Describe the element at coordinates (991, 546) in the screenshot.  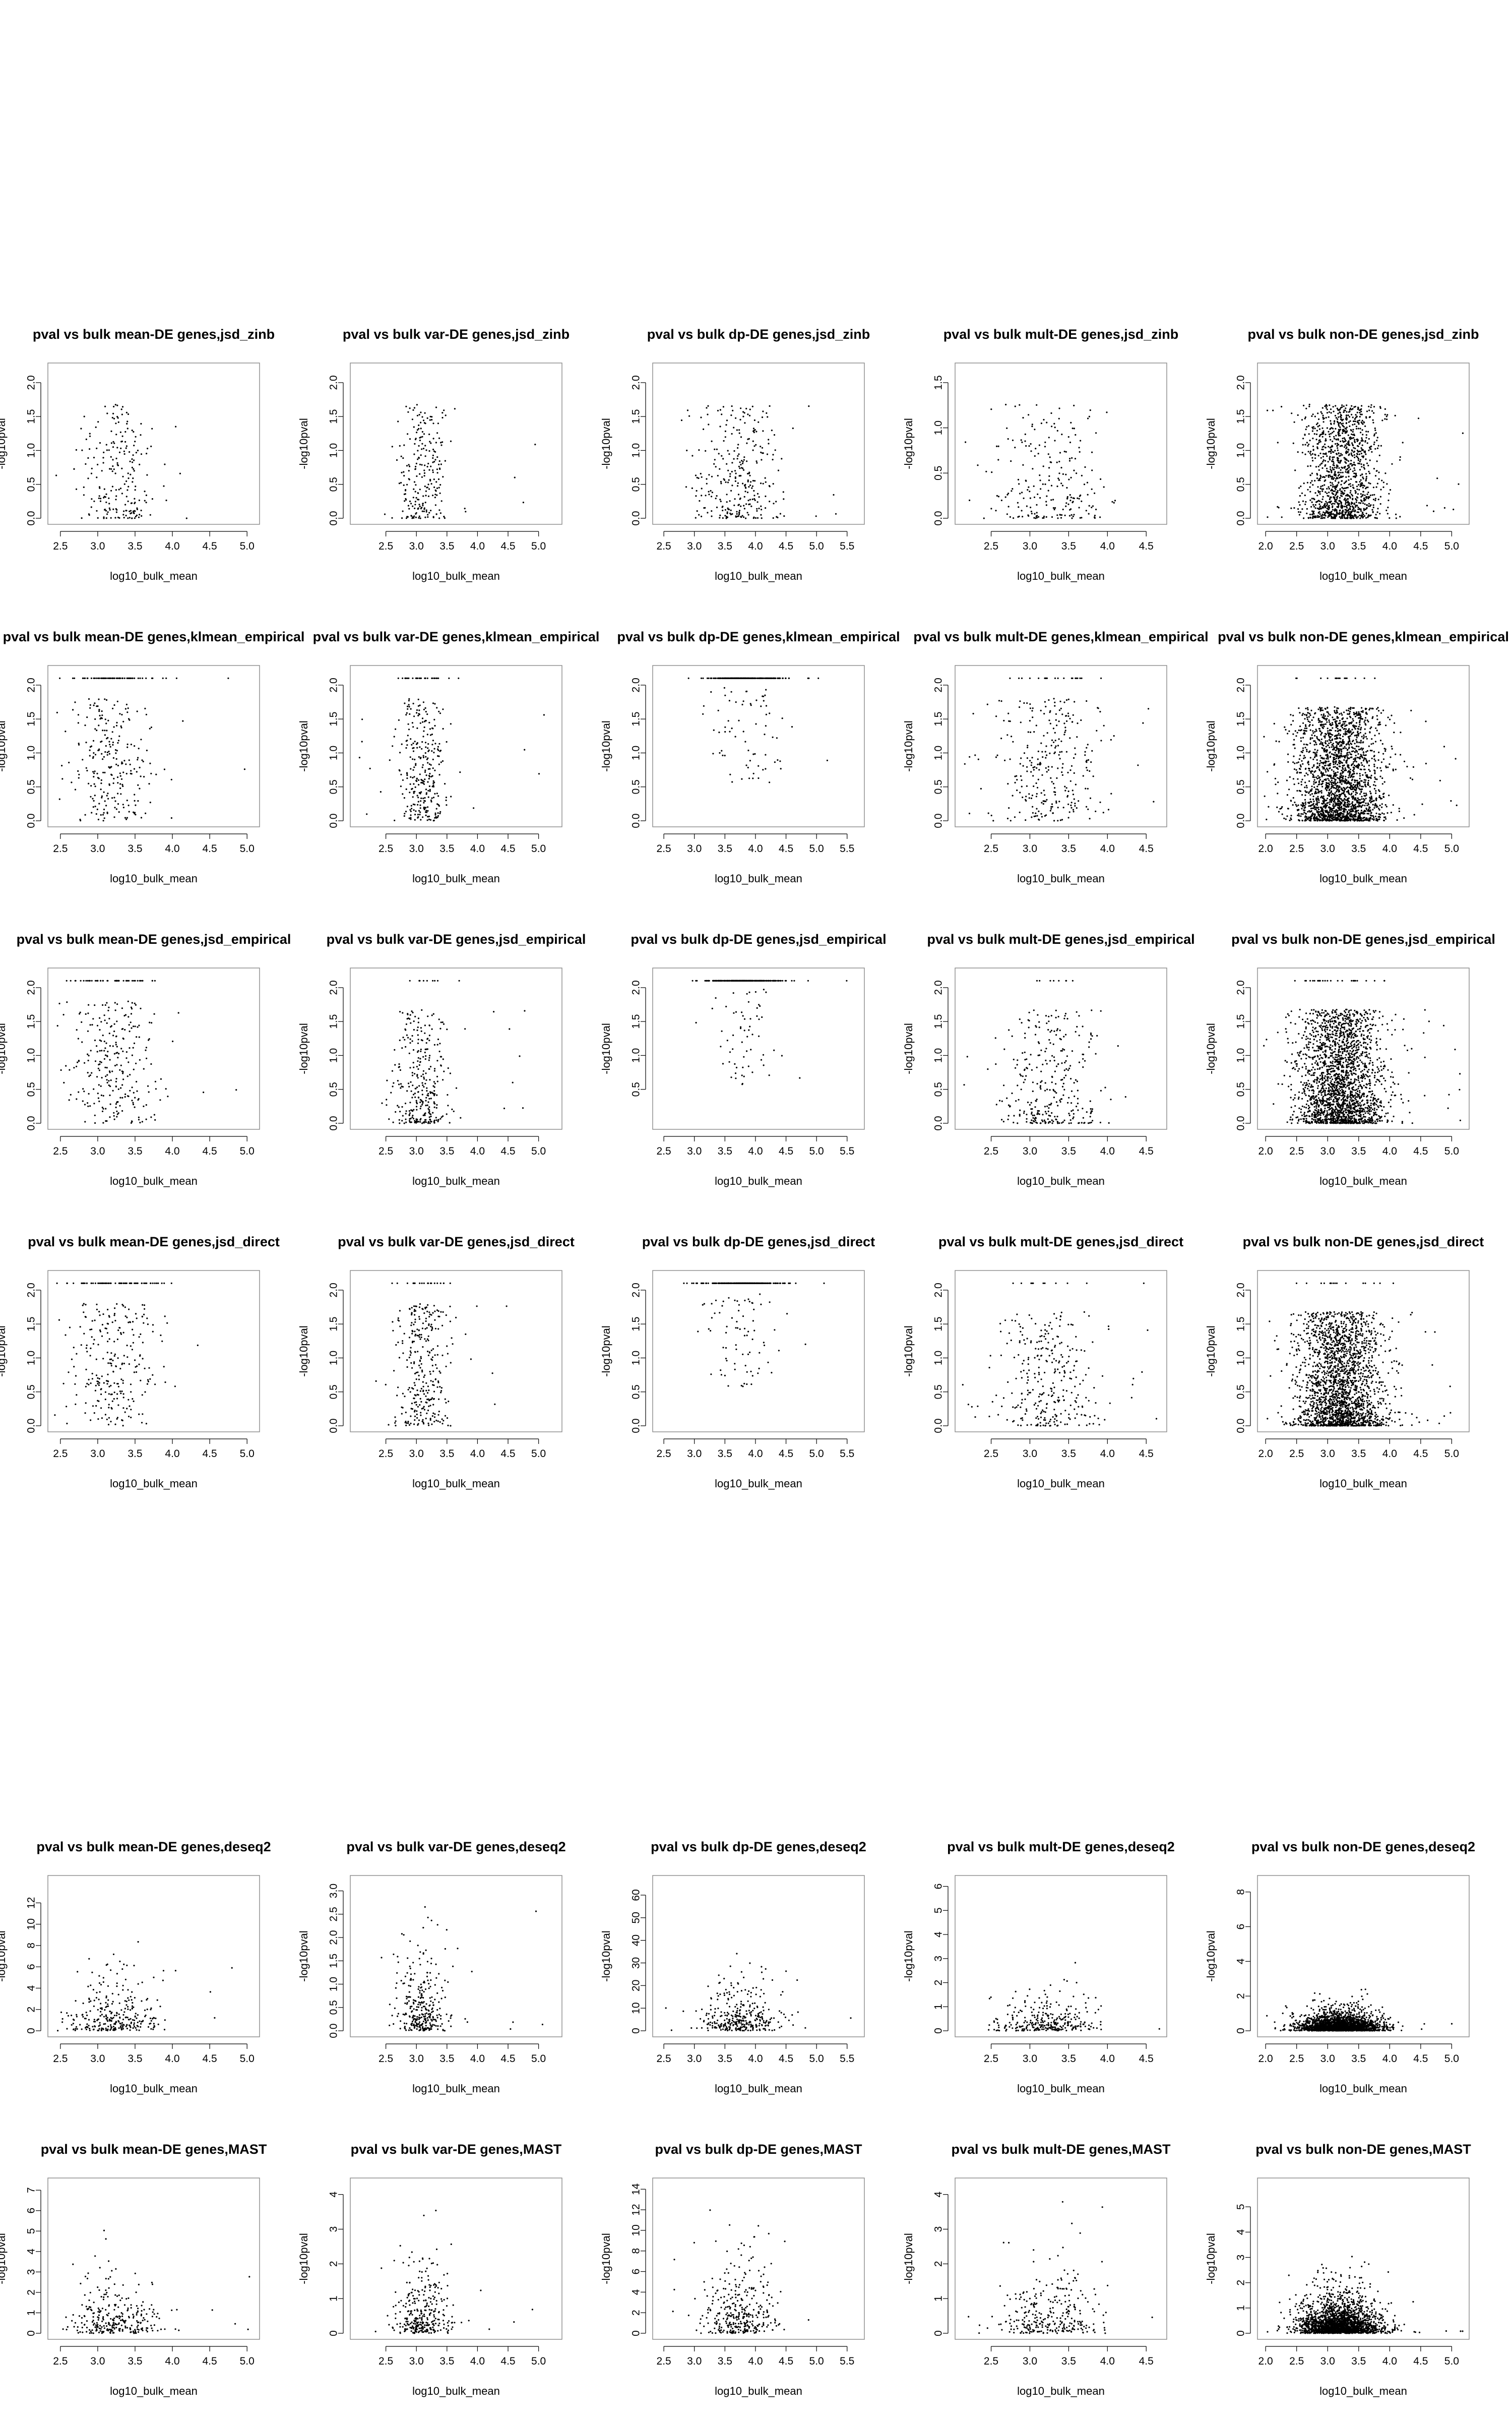
I see `x-tick-label: 2.5` at that location.